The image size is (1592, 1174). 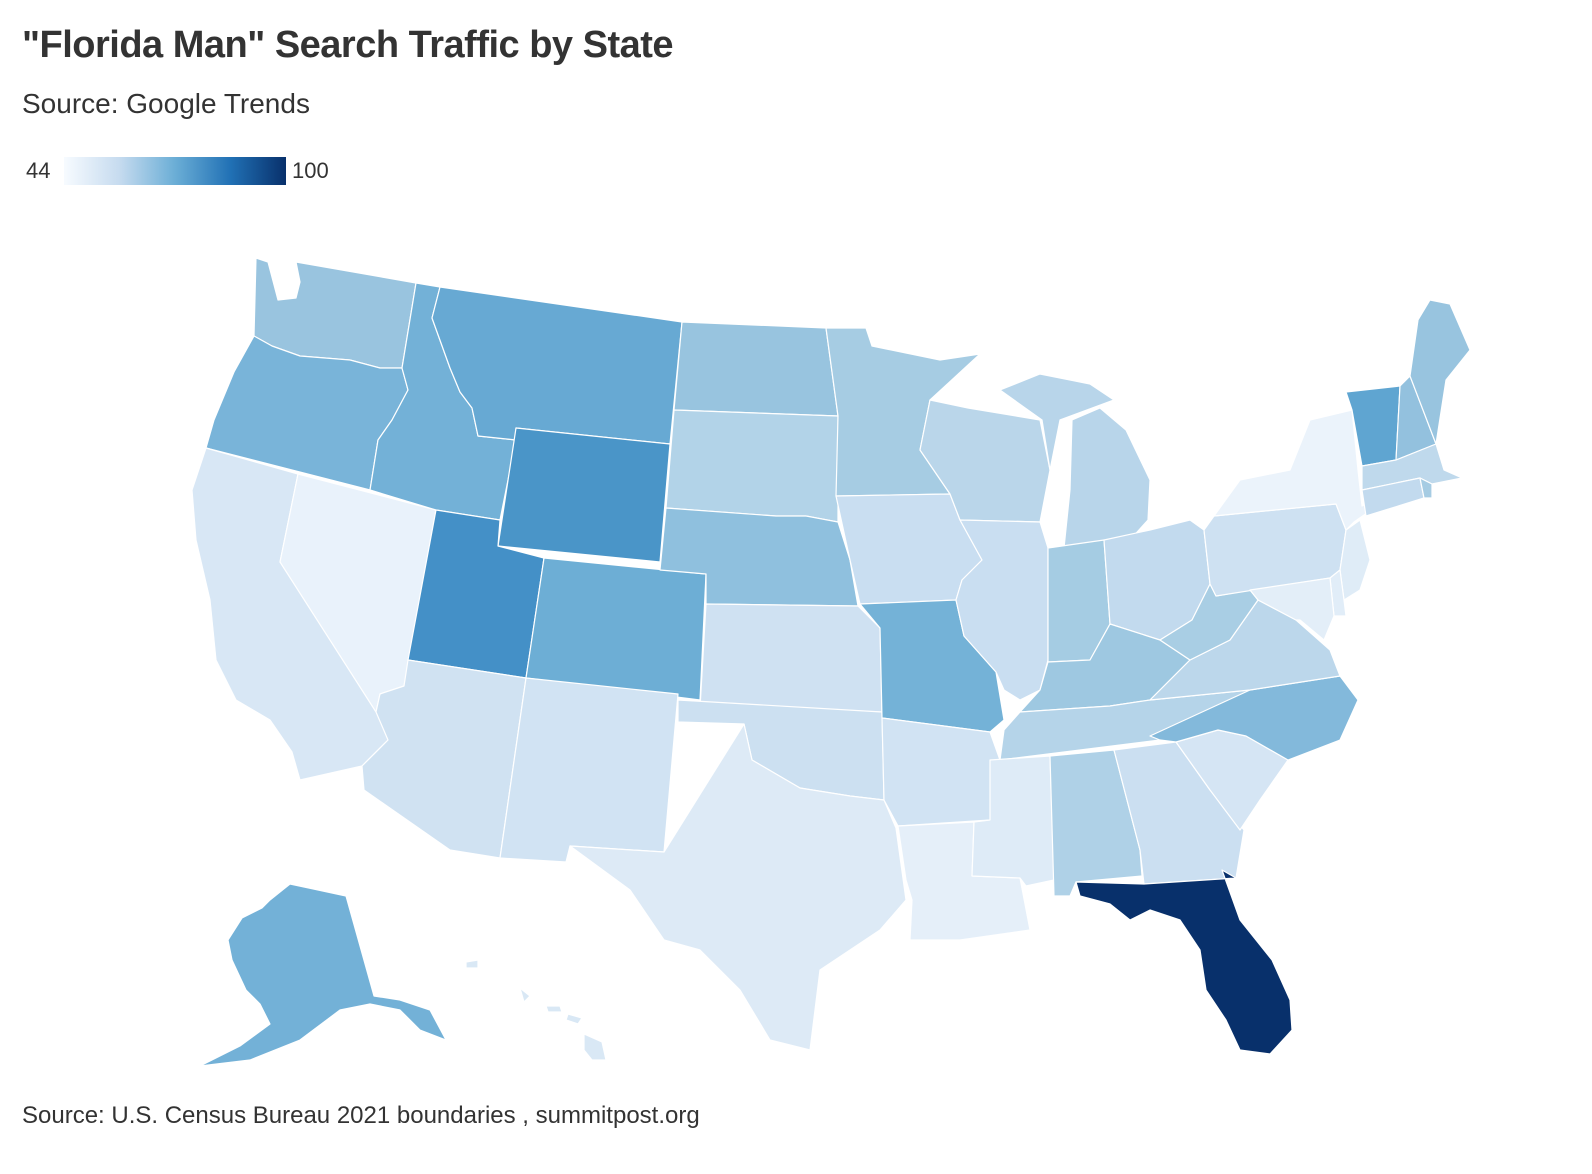 I want to click on state-WY, so click(x=584, y=495).